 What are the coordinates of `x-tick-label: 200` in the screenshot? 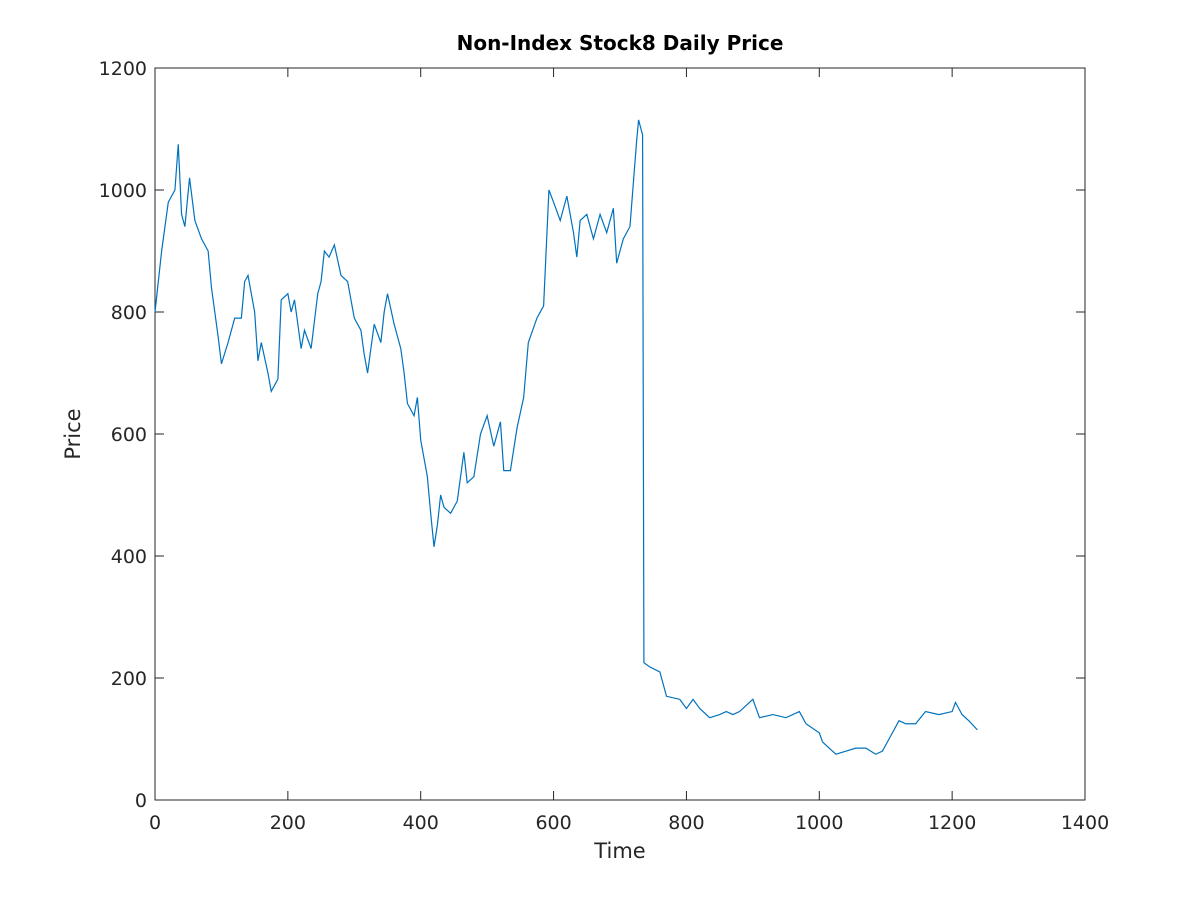 It's located at (288, 823).